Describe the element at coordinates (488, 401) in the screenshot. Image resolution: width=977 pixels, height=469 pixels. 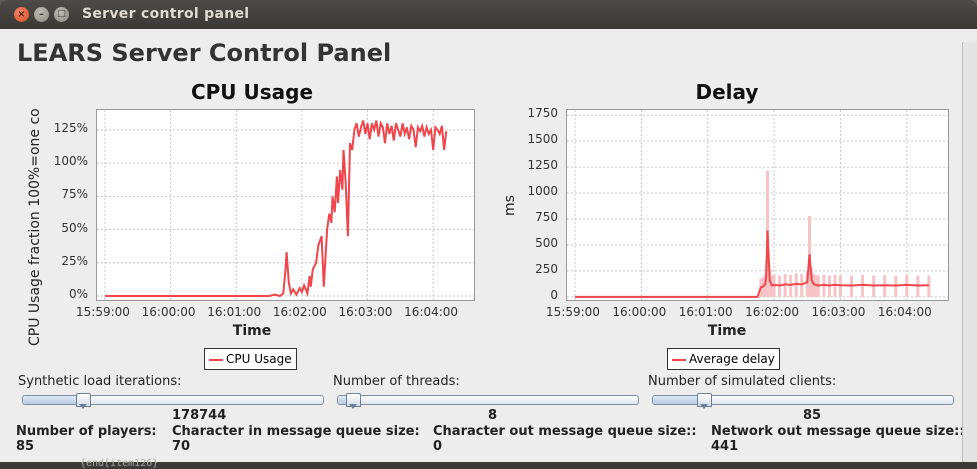
I see `threads-slider` at that location.